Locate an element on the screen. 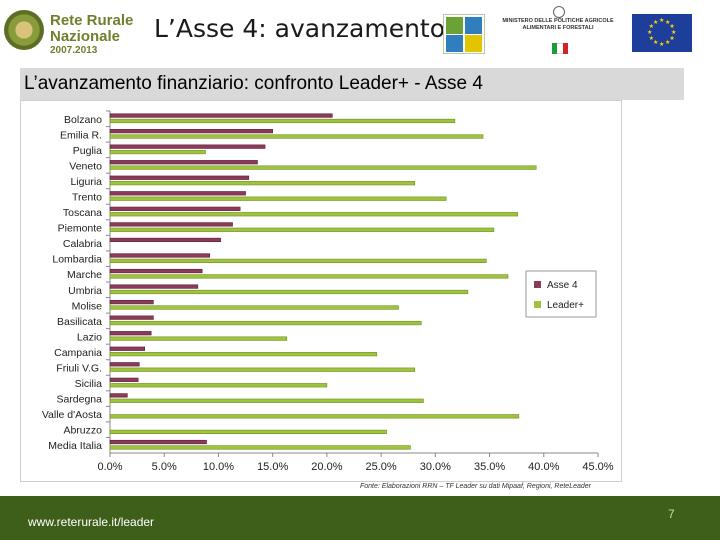 This screenshot has width=720, height=540. x-tick-label: 30.0% is located at coordinates (435, 467).